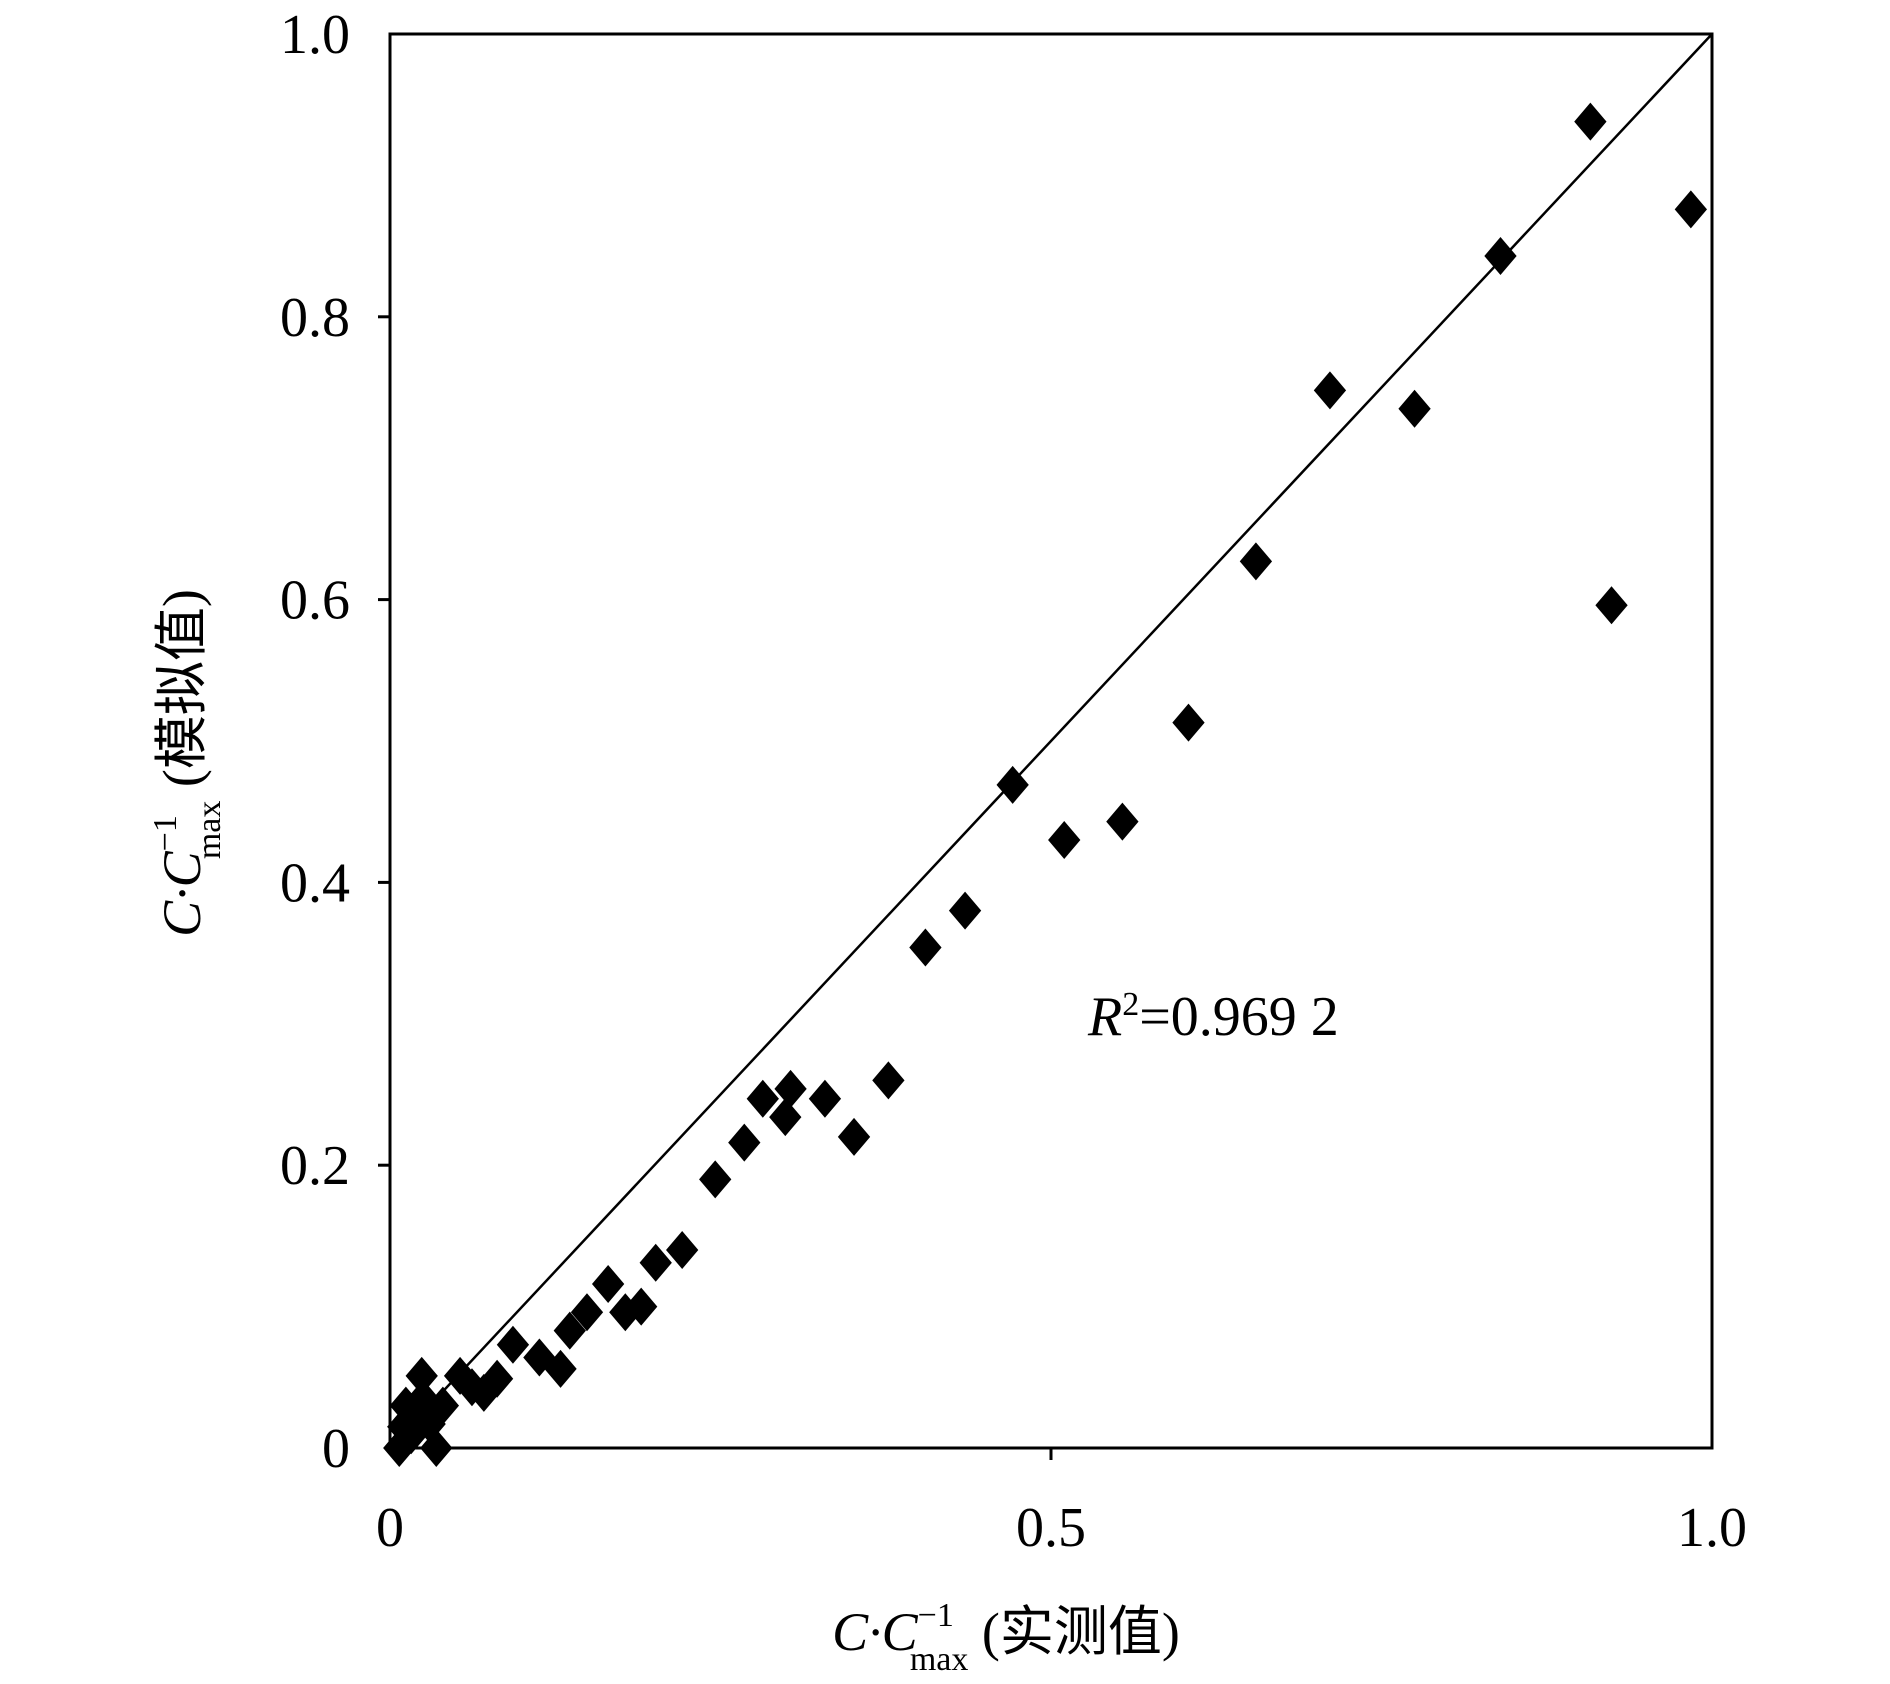 This screenshot has height=1684, width=1890. Describe the element at coordinates (315, 601) in the screenshot. I see `y-tick-label: 0.6` at that location.